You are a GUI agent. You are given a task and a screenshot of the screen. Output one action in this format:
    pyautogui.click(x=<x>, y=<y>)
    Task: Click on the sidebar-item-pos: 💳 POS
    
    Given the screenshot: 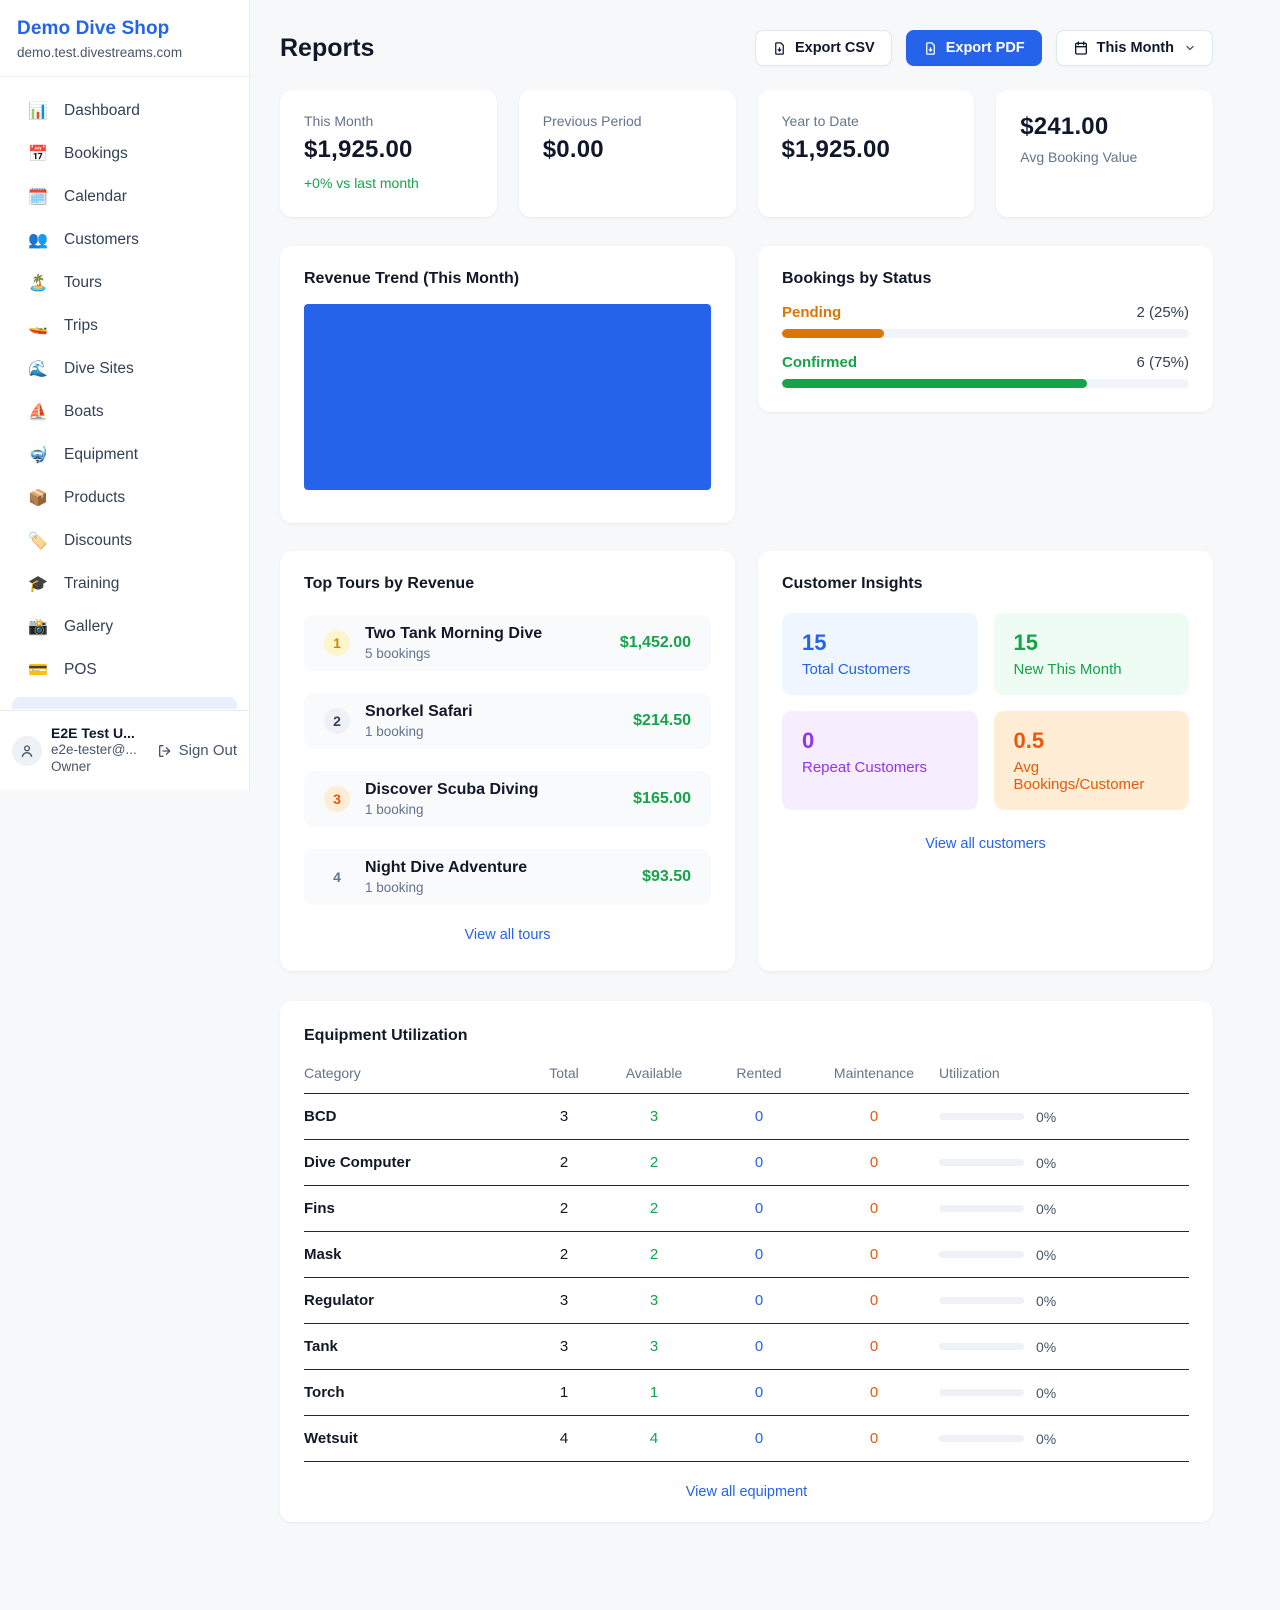 What is the action you would take?
    pyautogui.click(x=124, y=669)
    